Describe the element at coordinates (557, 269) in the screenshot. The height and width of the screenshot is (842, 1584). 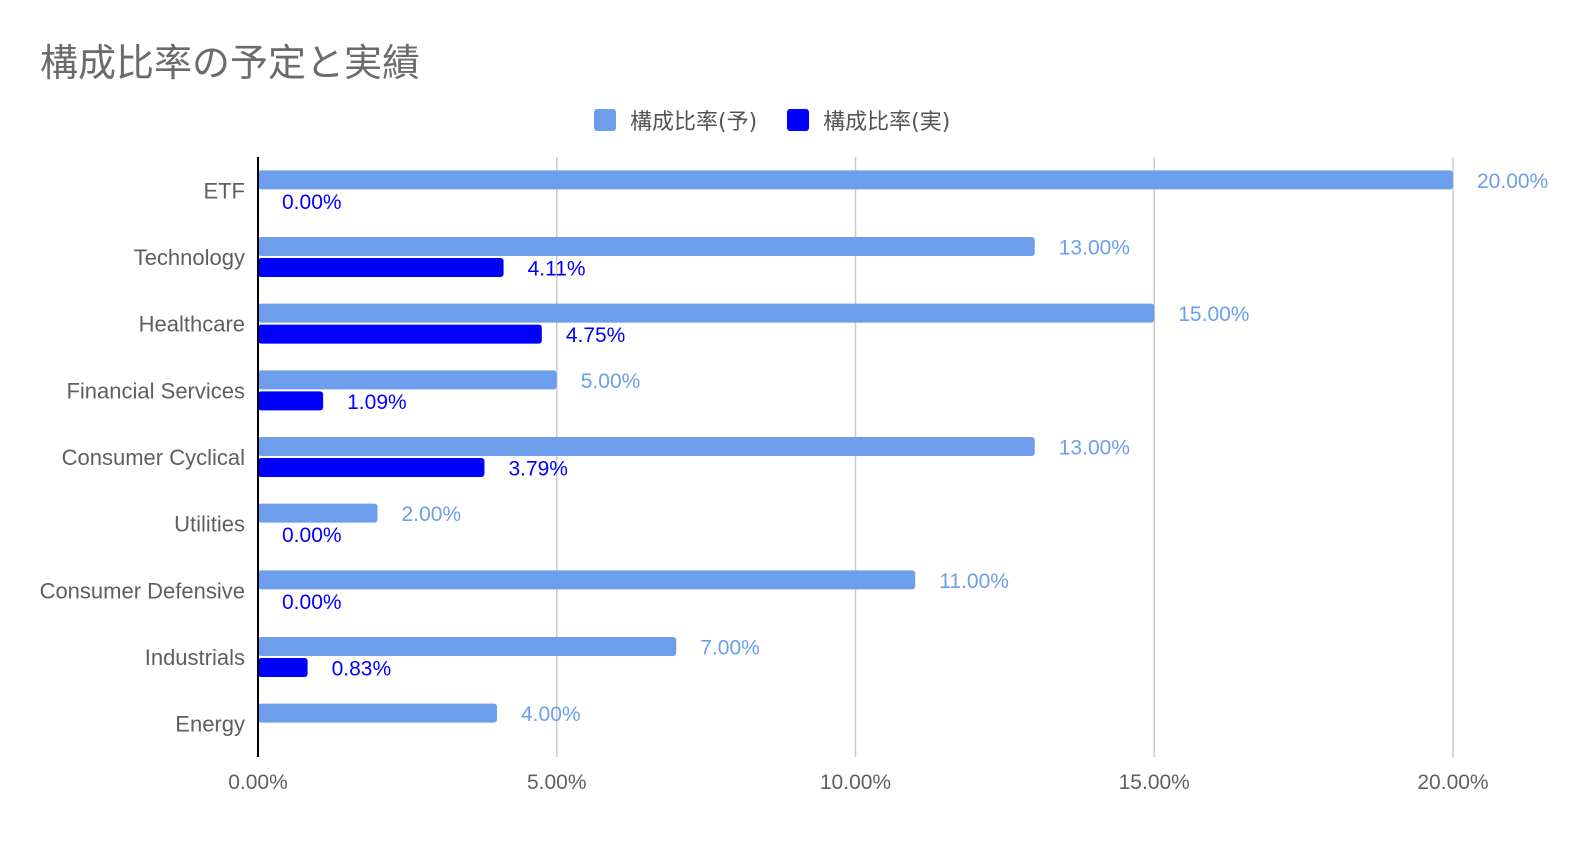
I see `data-label-actual: 4.11%` at that location.